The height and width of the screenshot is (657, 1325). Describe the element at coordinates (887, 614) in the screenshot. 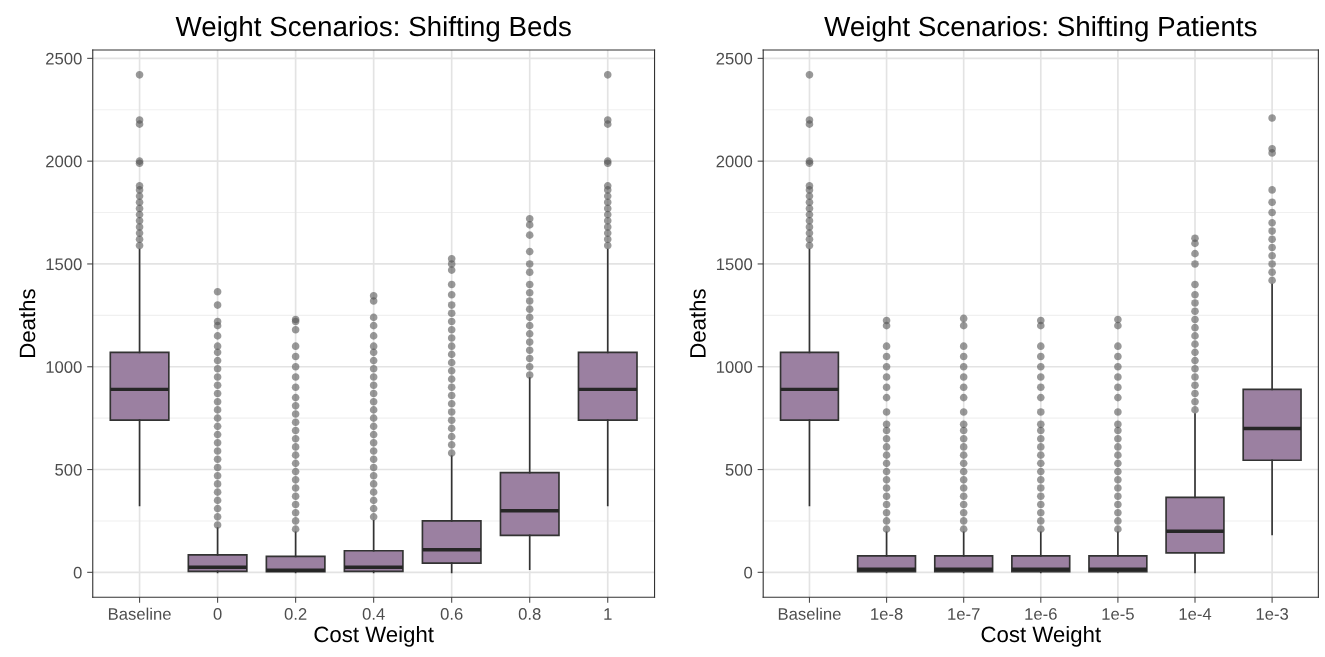

I see `x-tick-label: 1e-8` at that location.